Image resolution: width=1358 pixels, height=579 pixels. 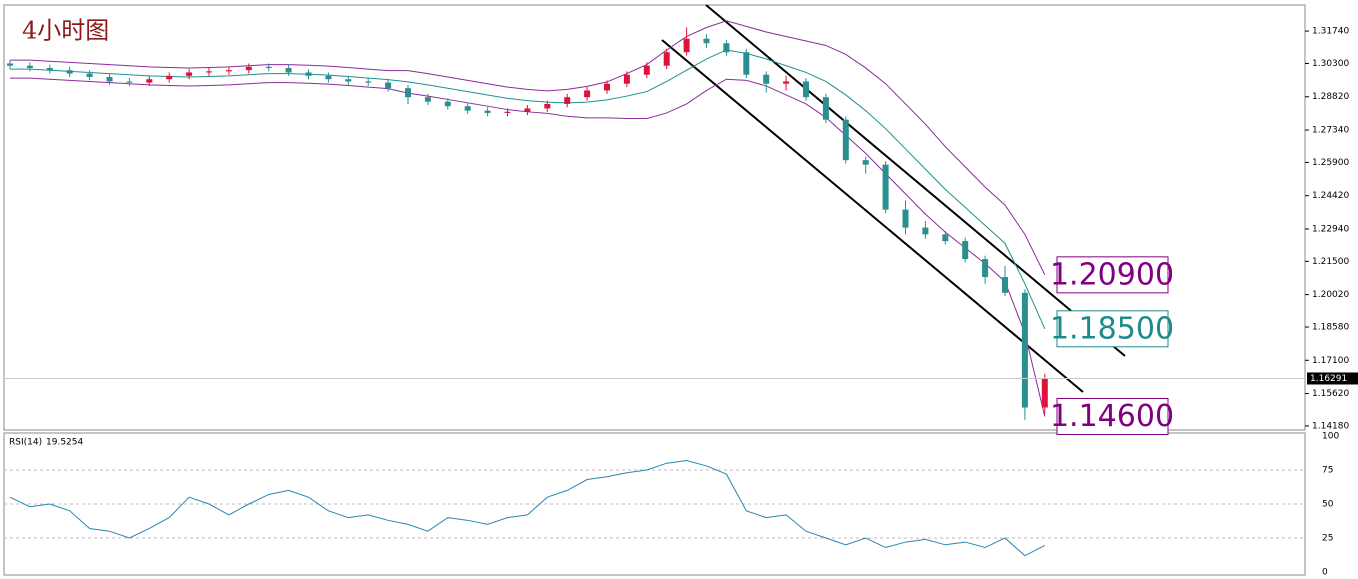 I want to click on y-tick-label: 1.28820, so click(x=1330, y=97).